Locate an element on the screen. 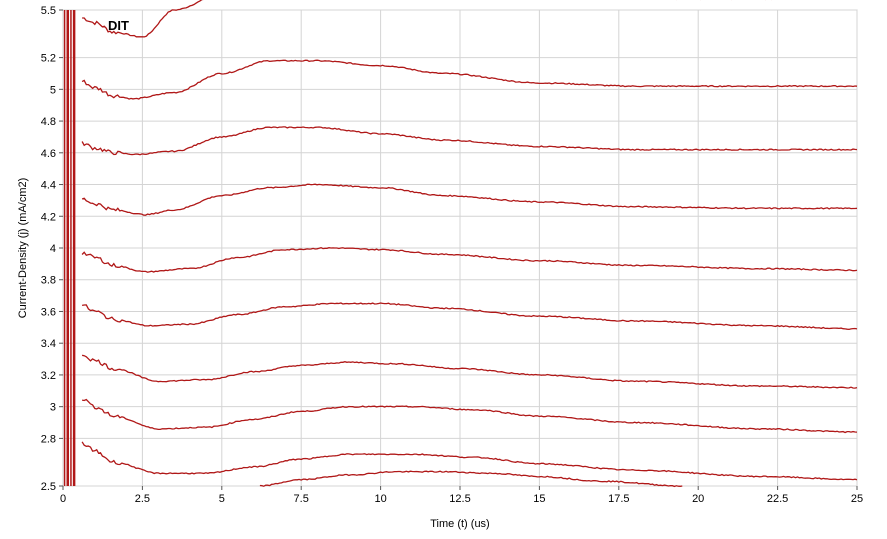  y-tick-label: 4 is located at coordinates (53, 249).